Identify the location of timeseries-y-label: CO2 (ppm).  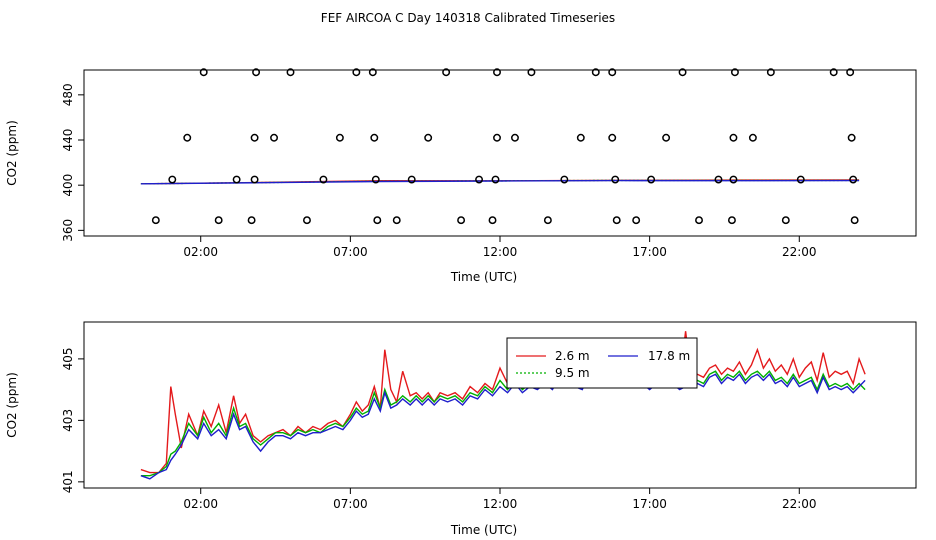
(12, 405).